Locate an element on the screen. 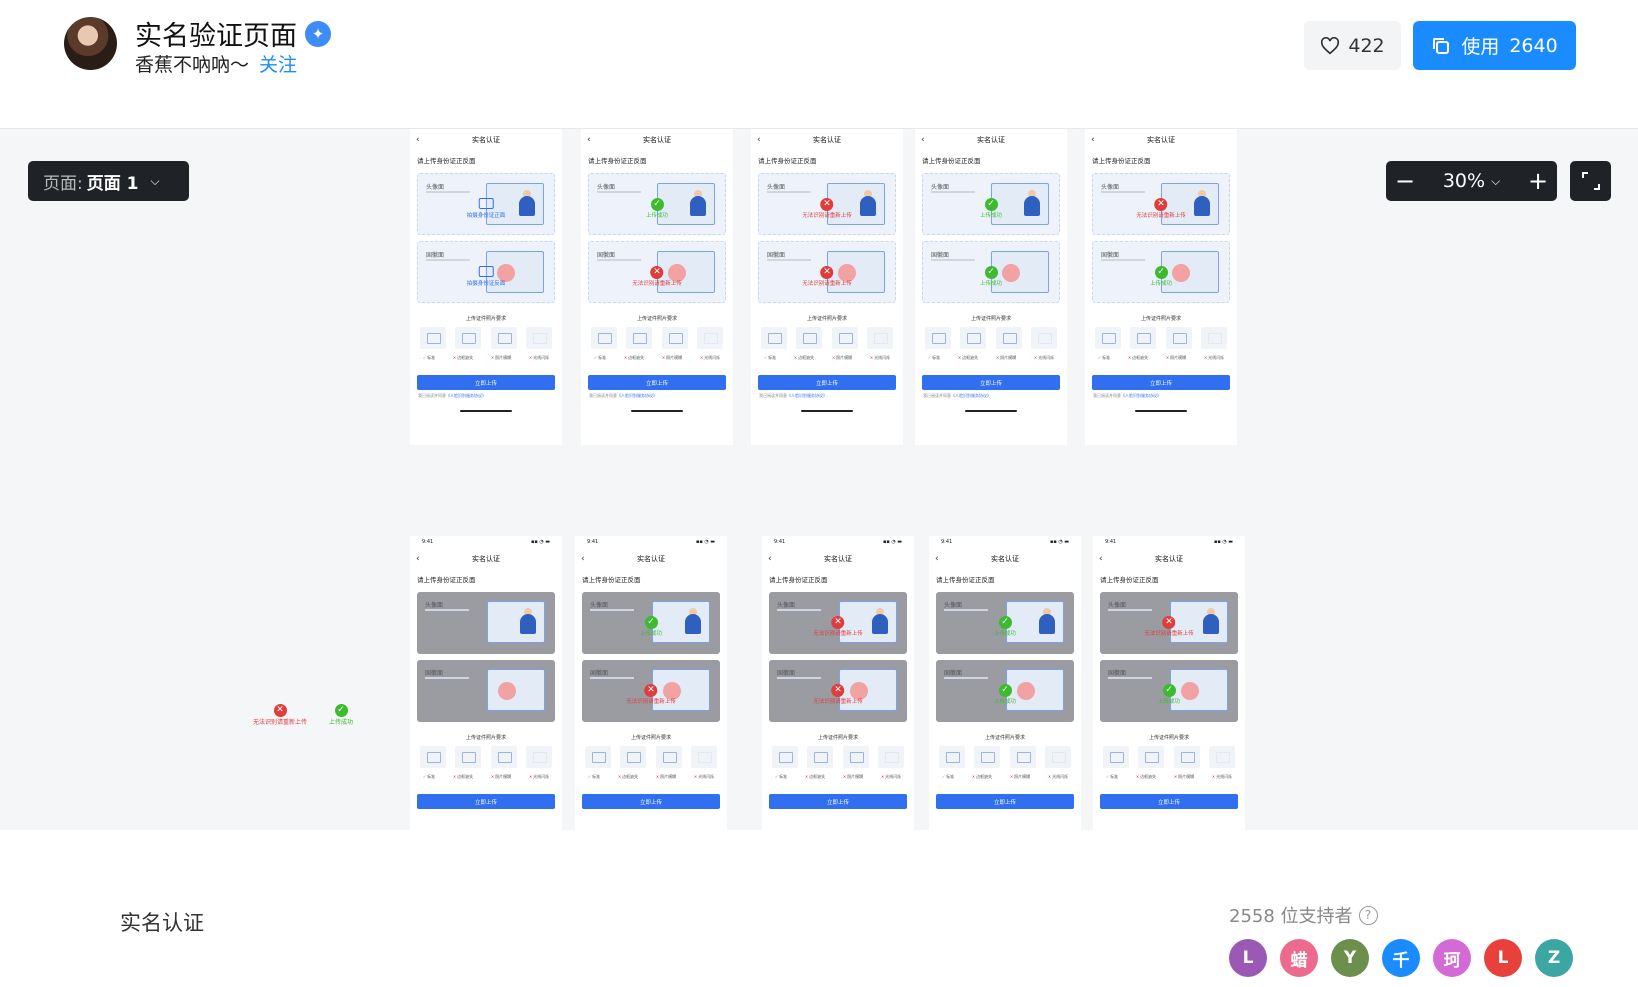  use-button: 使用 2640 is located at coordinates (1494, 45).